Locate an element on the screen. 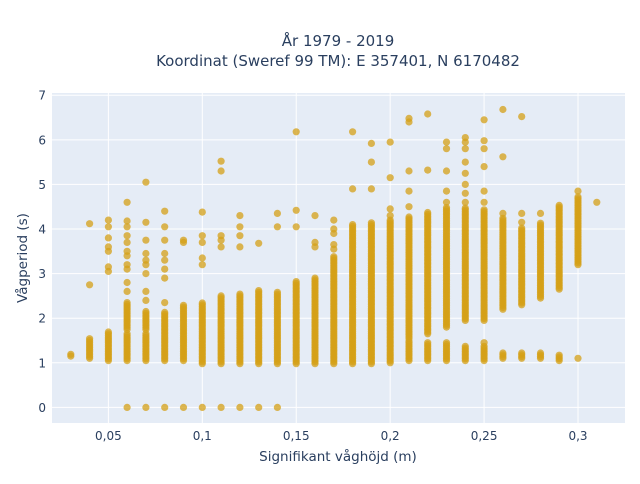 The height and width of the screenshot is (484, 640). x-tick-label: 0,2 is located at coordinates (390, 436).